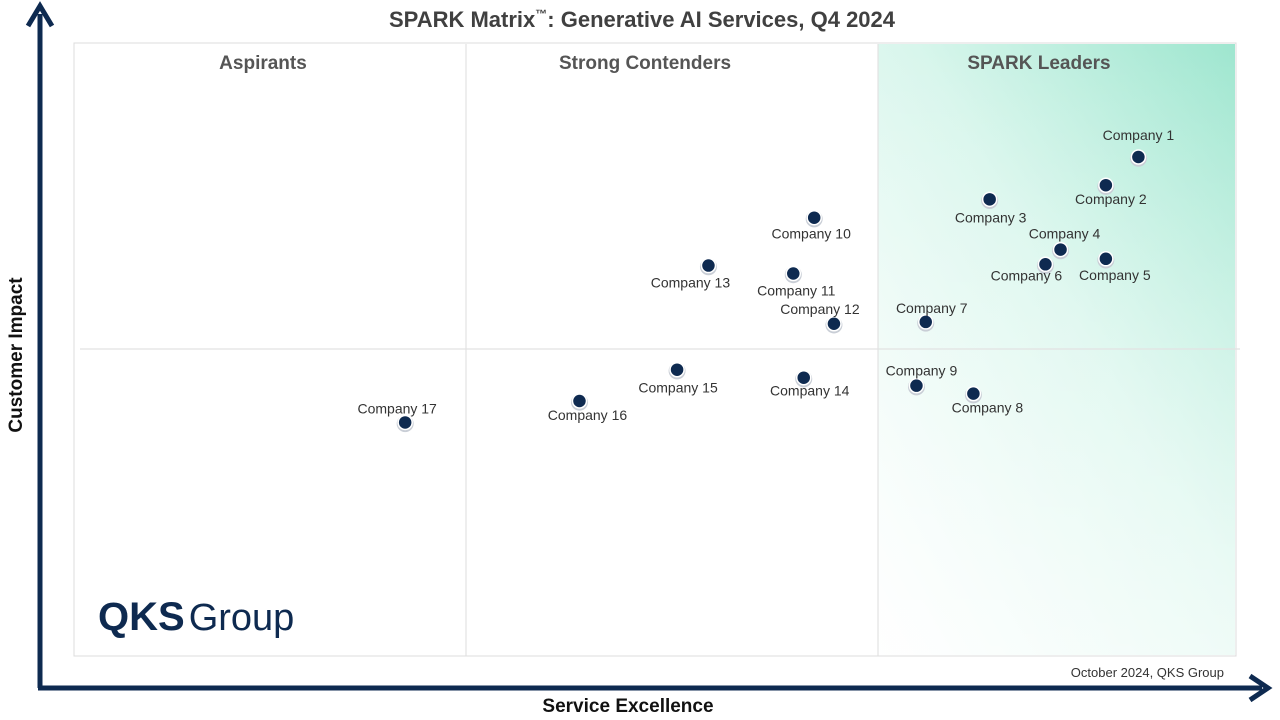 The width and height of the screenshot is (1280, 720). I want to click on quadrant-label-aspirants: Aspirants, so click(263, 63).